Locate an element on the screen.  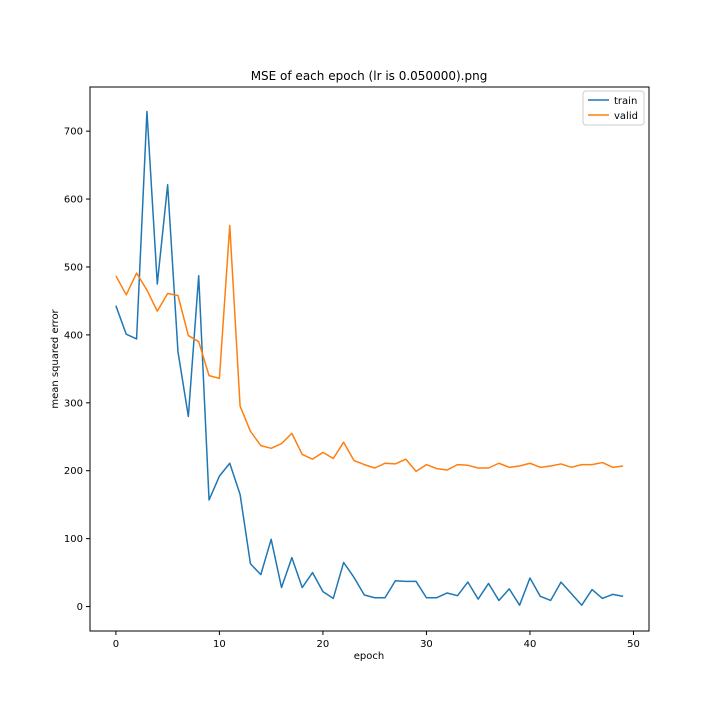
x-tick-label: 0 is located at coordinates (116, 644).